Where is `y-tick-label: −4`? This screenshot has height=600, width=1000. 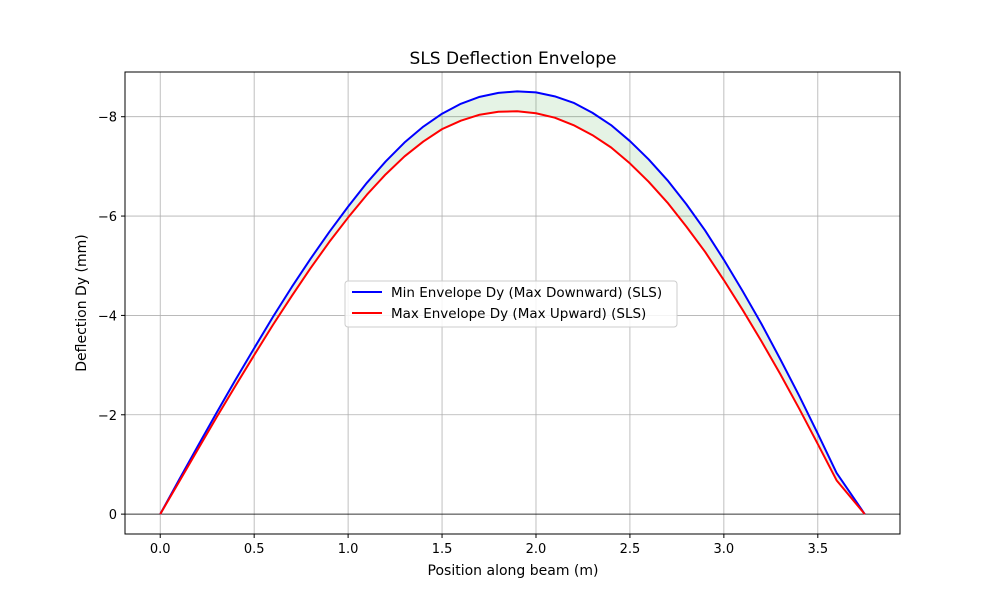 y-tick-label: −4 is located at coordinates (107, 316).